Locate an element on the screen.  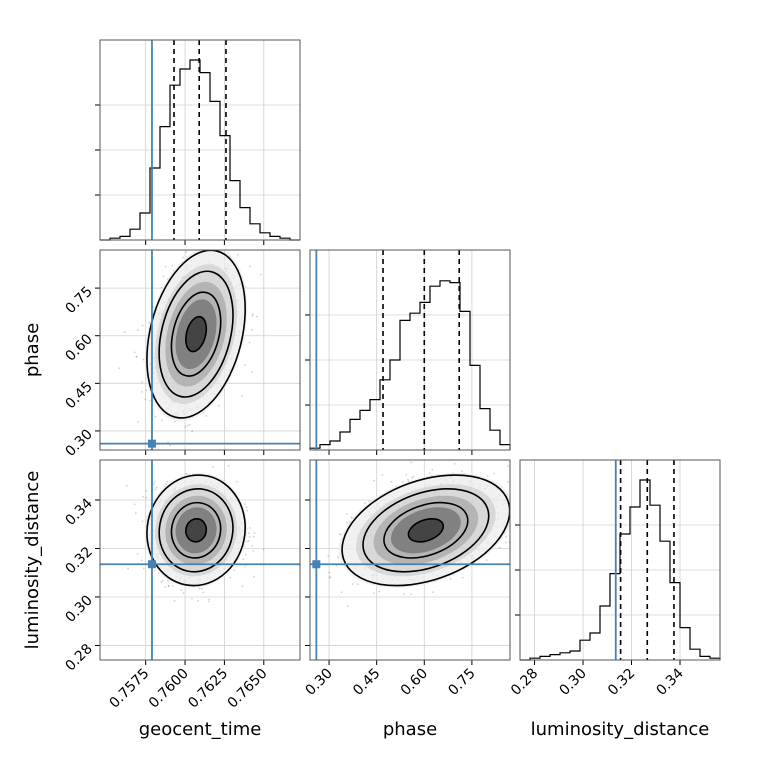
xlabel-geocent-time: geocent_time is located at coordinates (200, 729).